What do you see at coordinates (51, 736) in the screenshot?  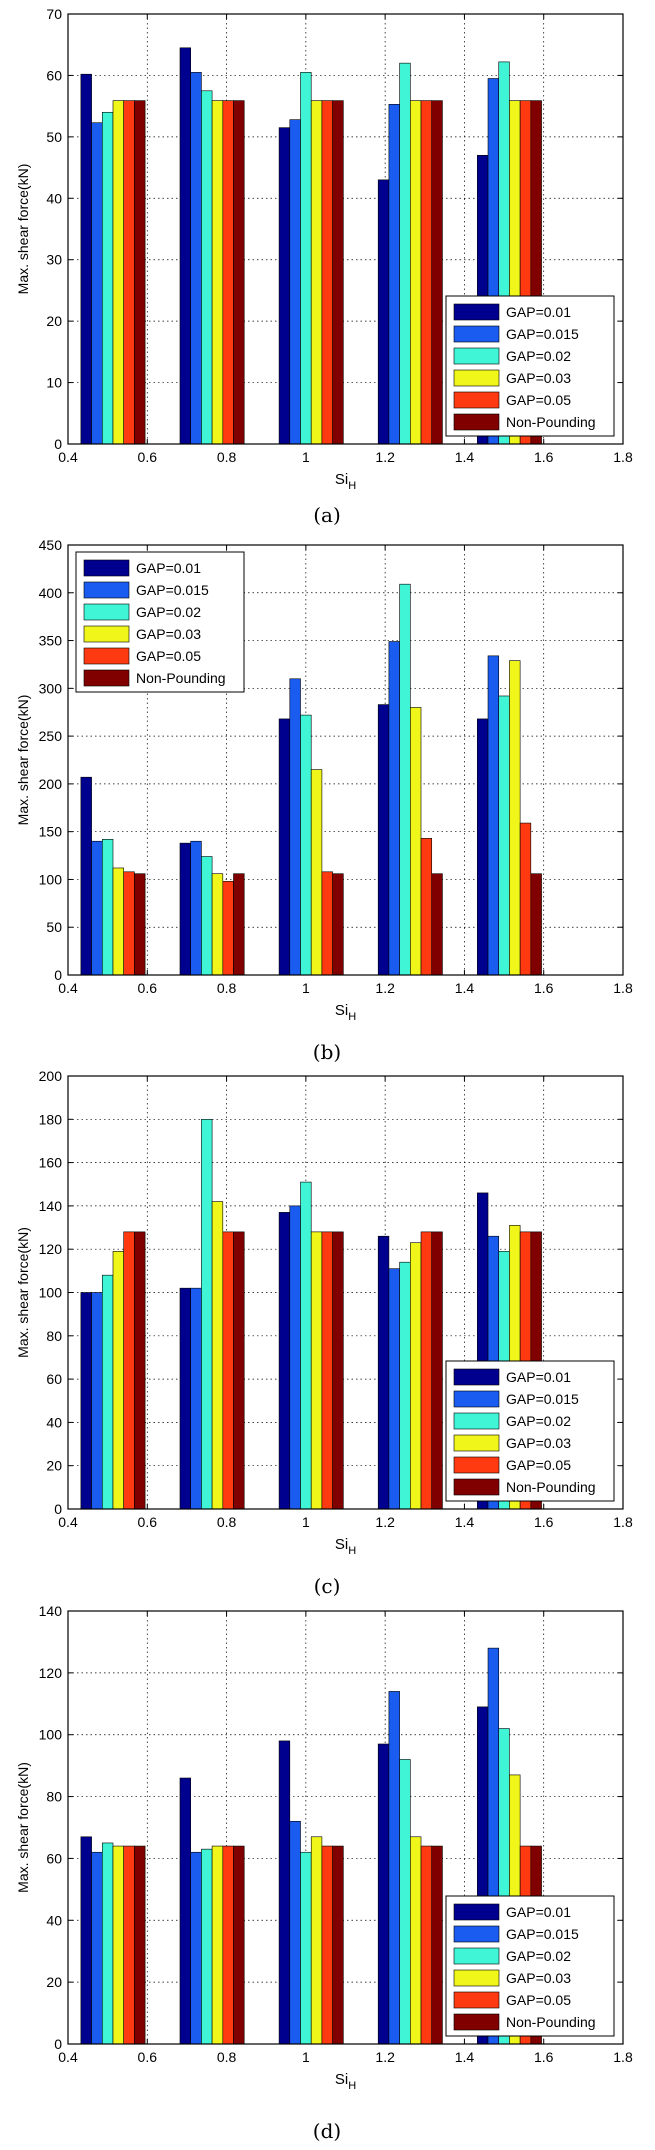 I see `y-tick-label: 250` at bounding box center [51, 736].